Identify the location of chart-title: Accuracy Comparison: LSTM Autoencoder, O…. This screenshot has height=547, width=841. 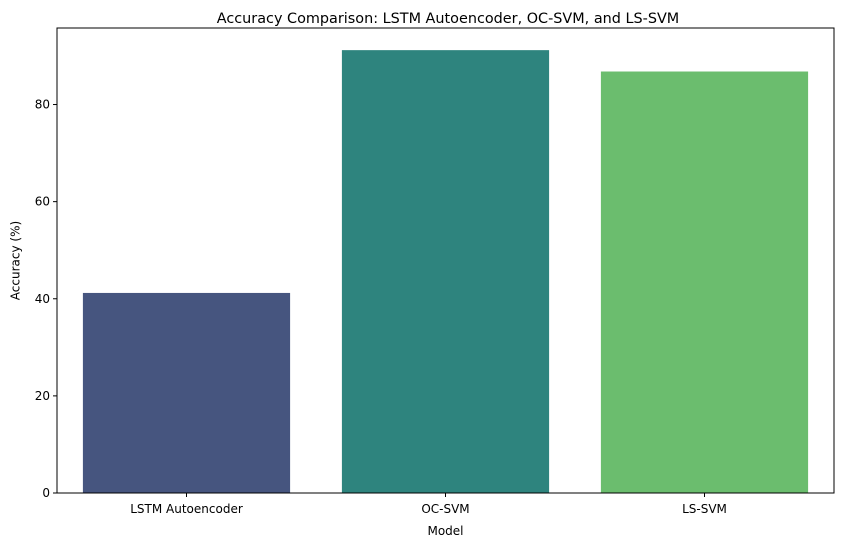
(448, 19).